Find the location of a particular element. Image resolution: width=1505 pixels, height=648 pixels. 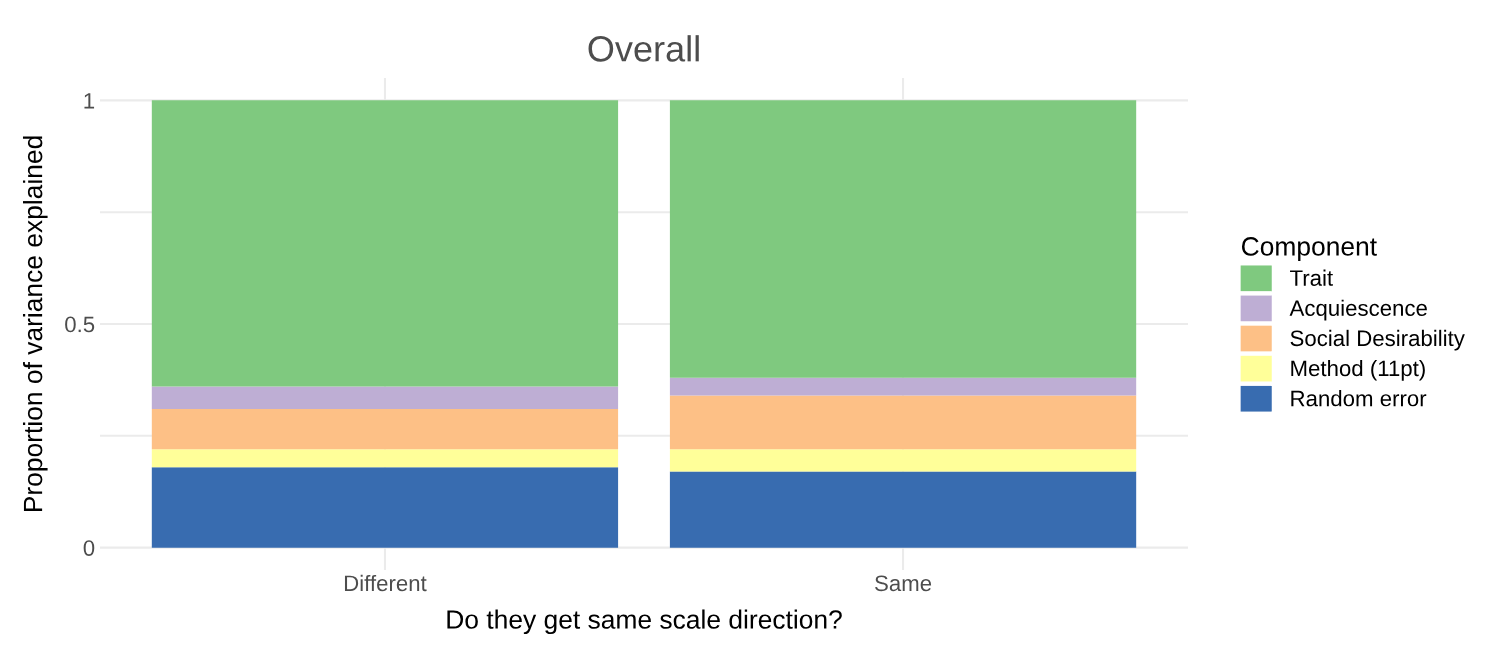

chart-title: Overall is located at coordinates (643, 48).